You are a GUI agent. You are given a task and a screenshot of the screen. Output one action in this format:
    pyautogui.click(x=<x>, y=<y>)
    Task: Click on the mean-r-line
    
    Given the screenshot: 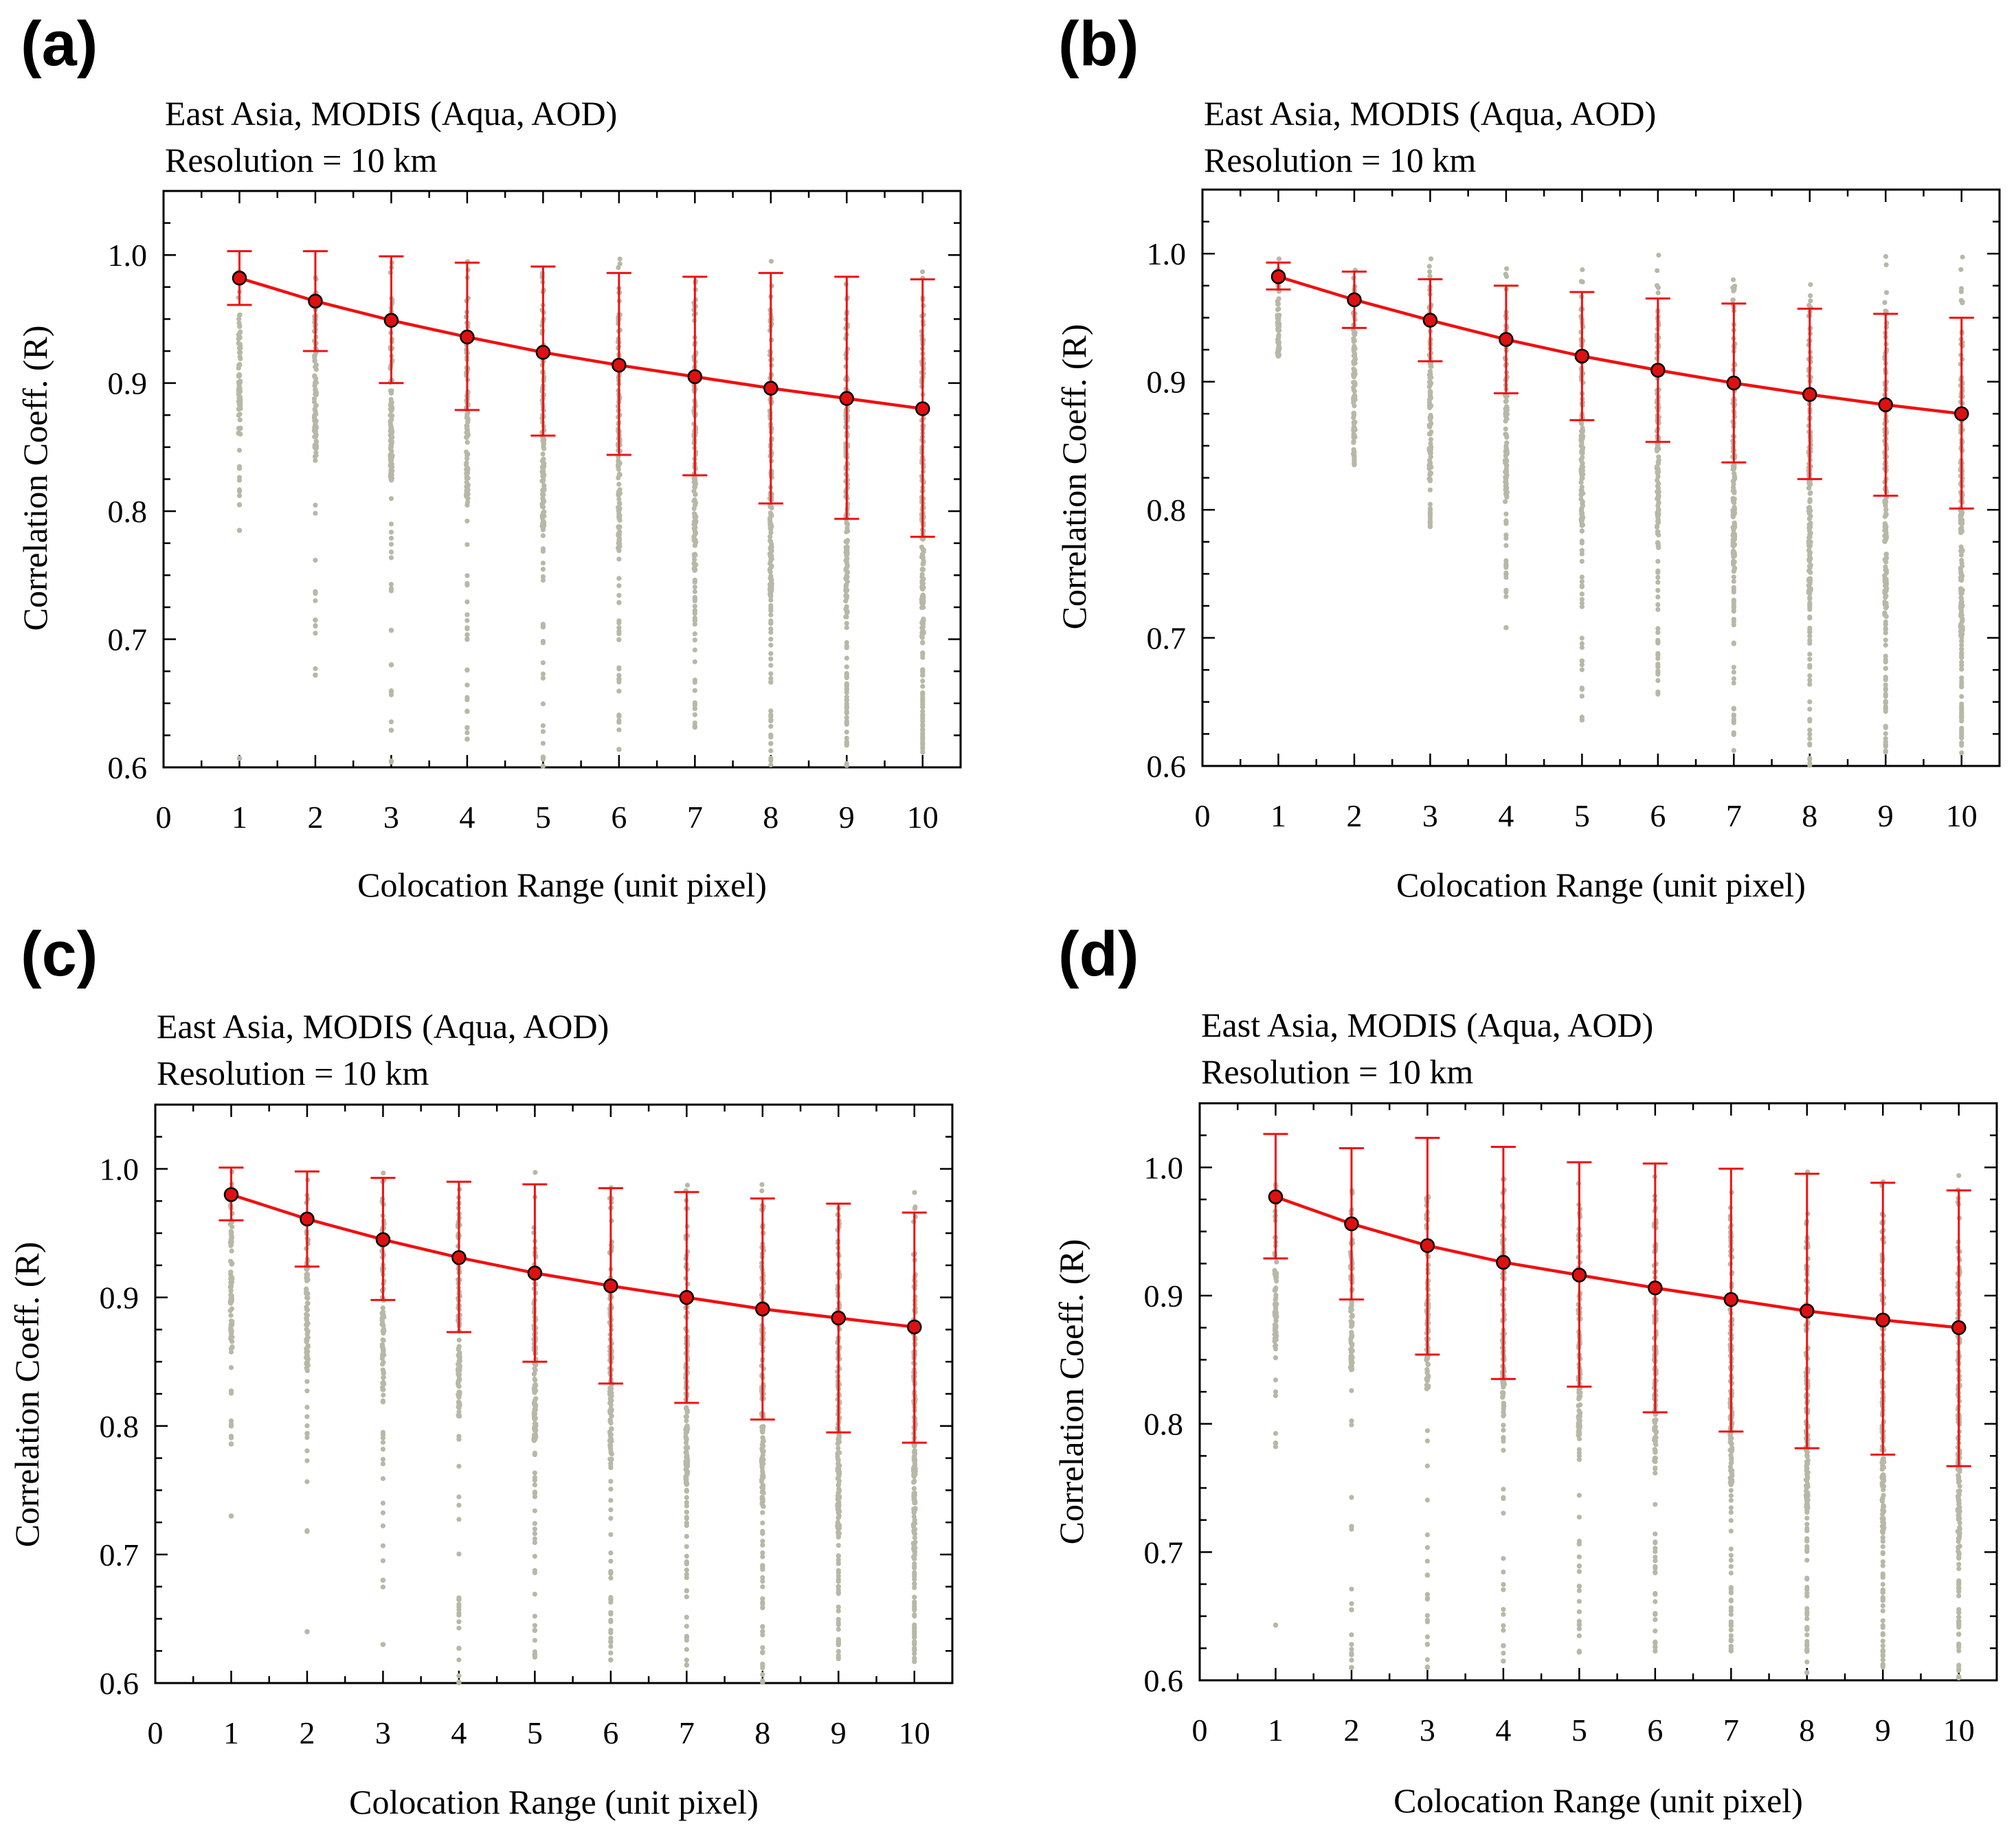 What is the action you would take?
    pyautogui.click(x=1619, y=345)
    